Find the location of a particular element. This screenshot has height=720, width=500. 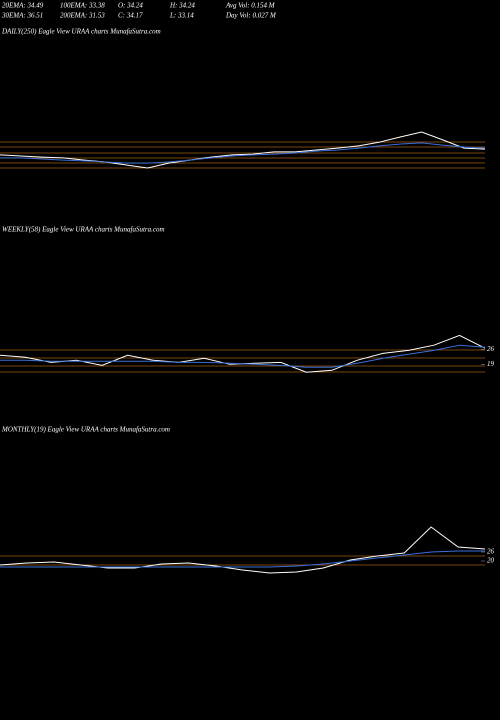

header-stat: Avg Vol: 0.154 M is located at coordinates (250, 6).